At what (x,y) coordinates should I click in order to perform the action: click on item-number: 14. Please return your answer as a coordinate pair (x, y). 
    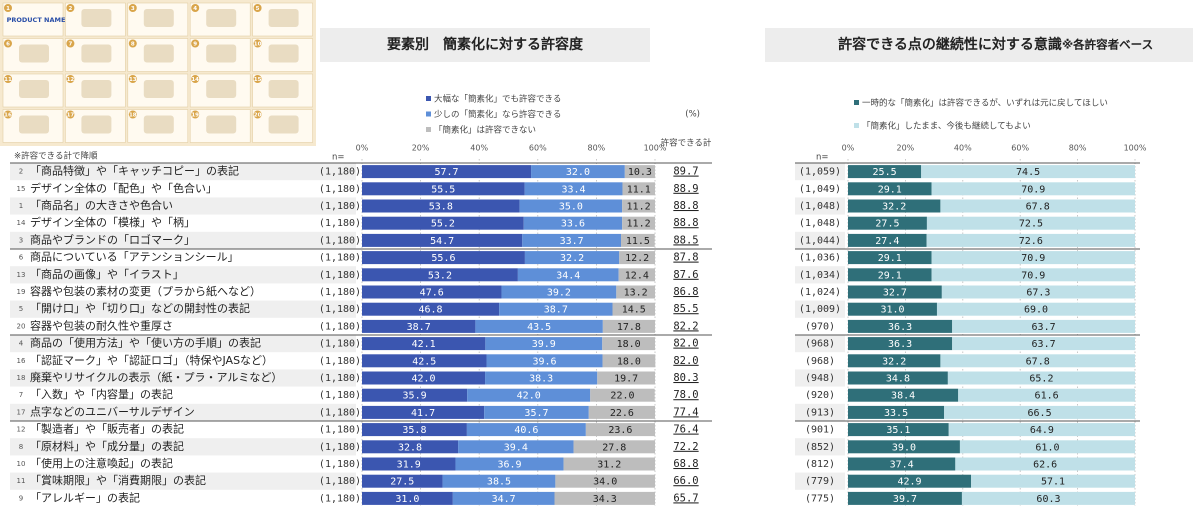
    Looking at the image, I should click on (21, 223).